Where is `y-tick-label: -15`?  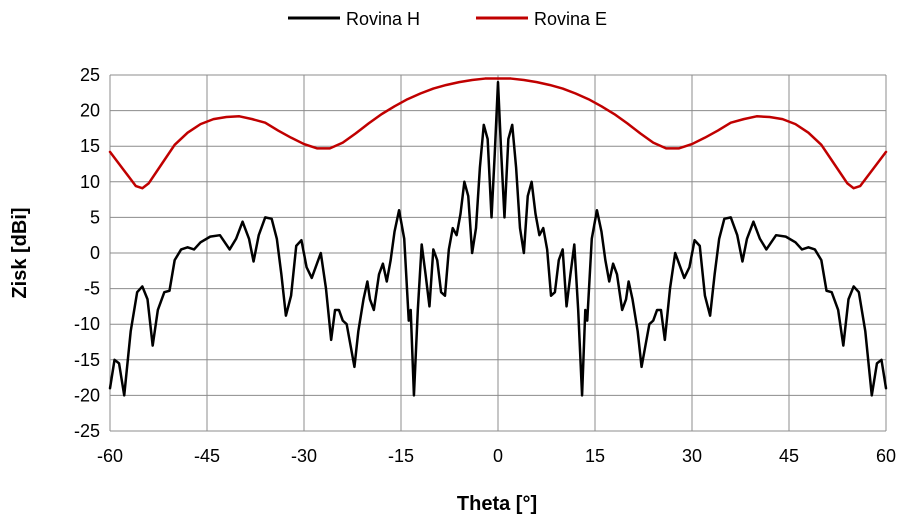 y-tick-label: -15 is located at coordinates (87, 360).